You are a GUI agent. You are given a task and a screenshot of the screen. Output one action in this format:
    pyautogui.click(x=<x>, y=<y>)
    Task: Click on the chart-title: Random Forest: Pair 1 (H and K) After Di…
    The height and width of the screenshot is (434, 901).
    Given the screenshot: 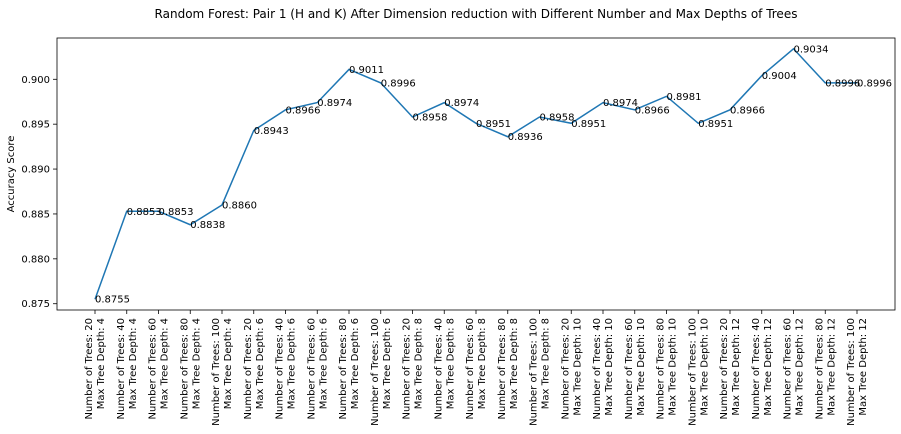 What is the action you would take?
    pyautogui.click(x=476, y=14)
    